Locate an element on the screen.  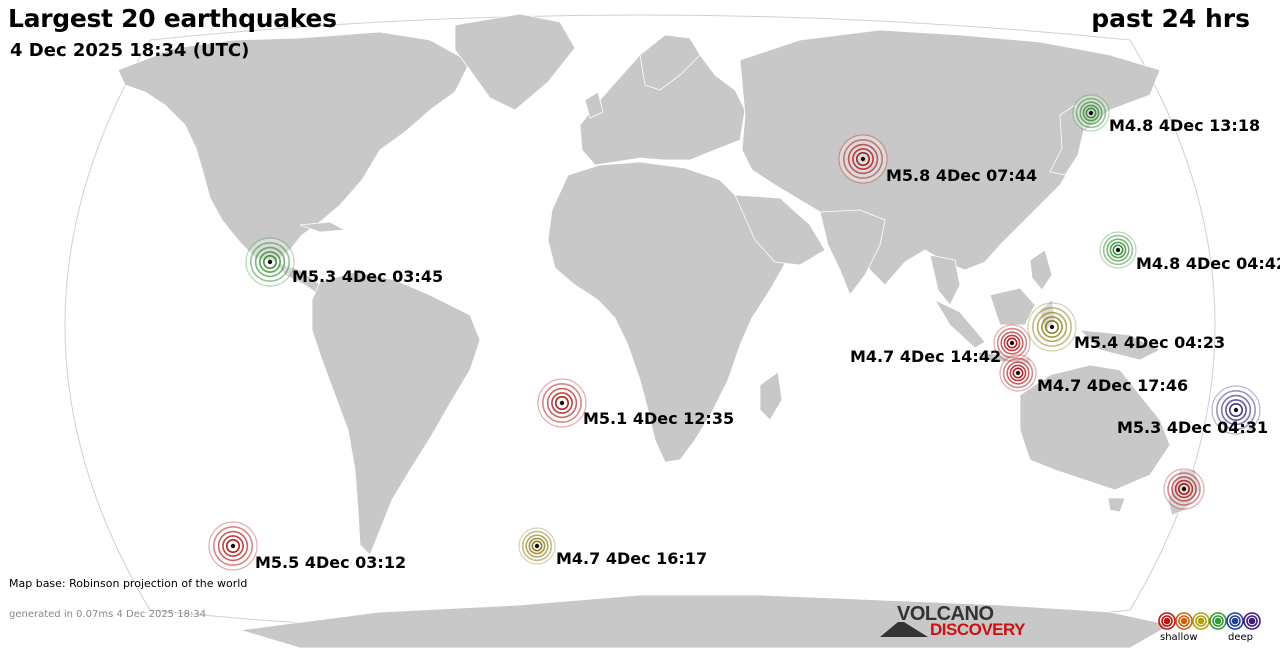
scandinavia is located at coordinates (670, 62).